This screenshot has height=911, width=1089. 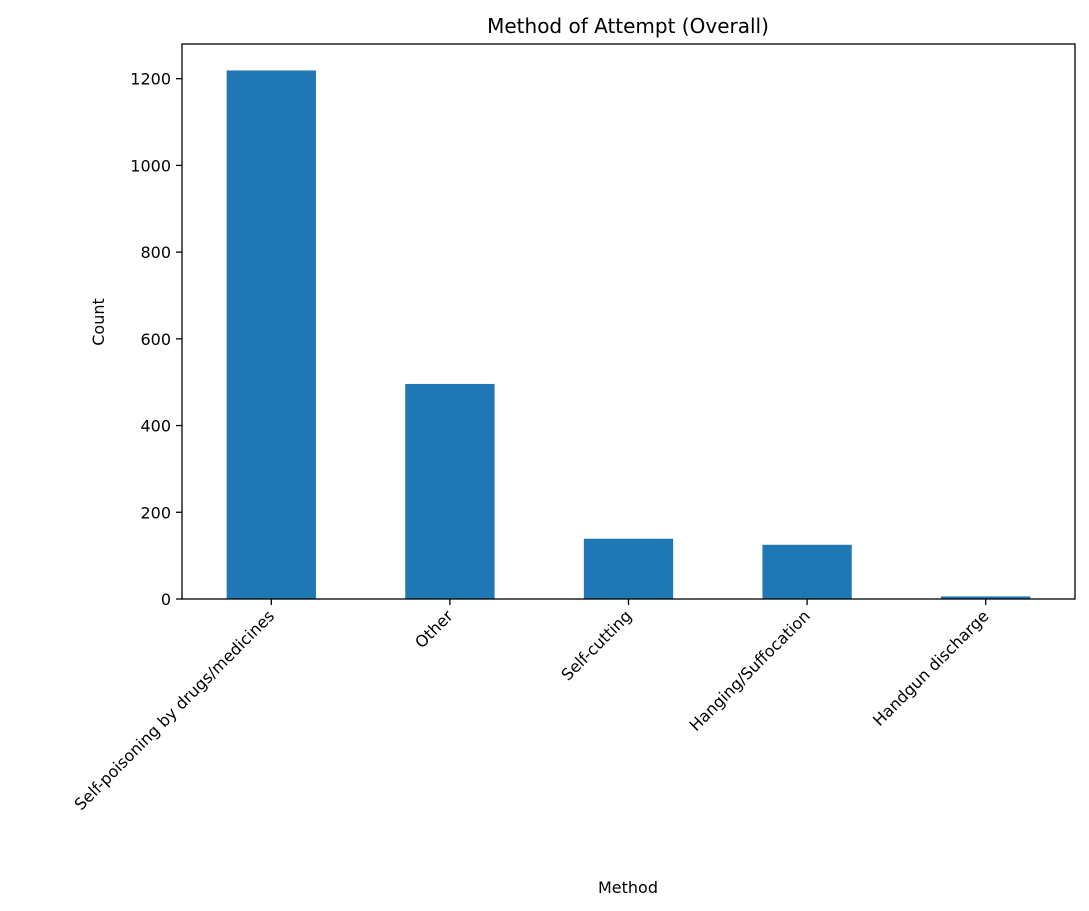 What do you see at coordinates (628, 887) in the screenshot?
I see `x-axis-label: Method` at bounding box center [628, 887].